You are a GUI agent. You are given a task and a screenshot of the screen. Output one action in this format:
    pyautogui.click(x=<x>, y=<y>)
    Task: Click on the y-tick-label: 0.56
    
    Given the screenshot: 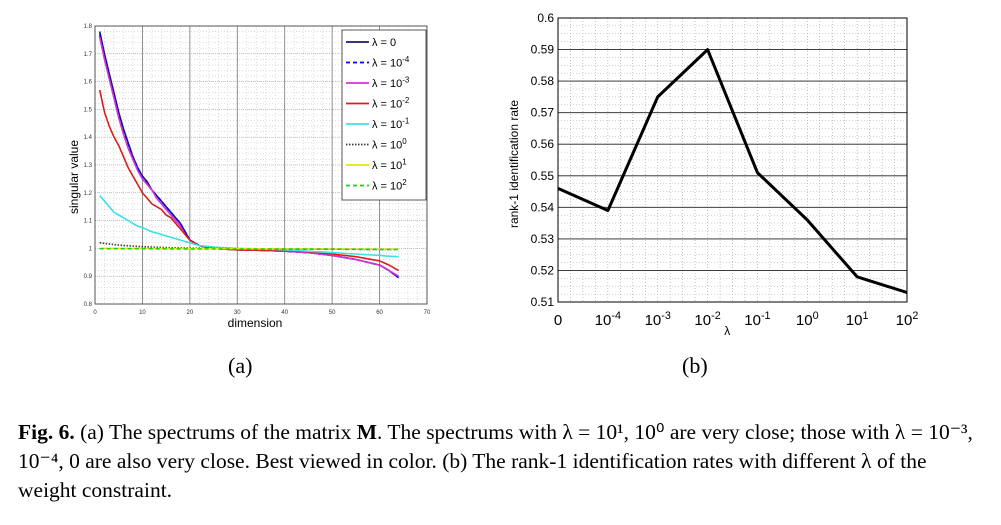 What is the action you would take?
    pyautogui.click(x=543, y=144)
    